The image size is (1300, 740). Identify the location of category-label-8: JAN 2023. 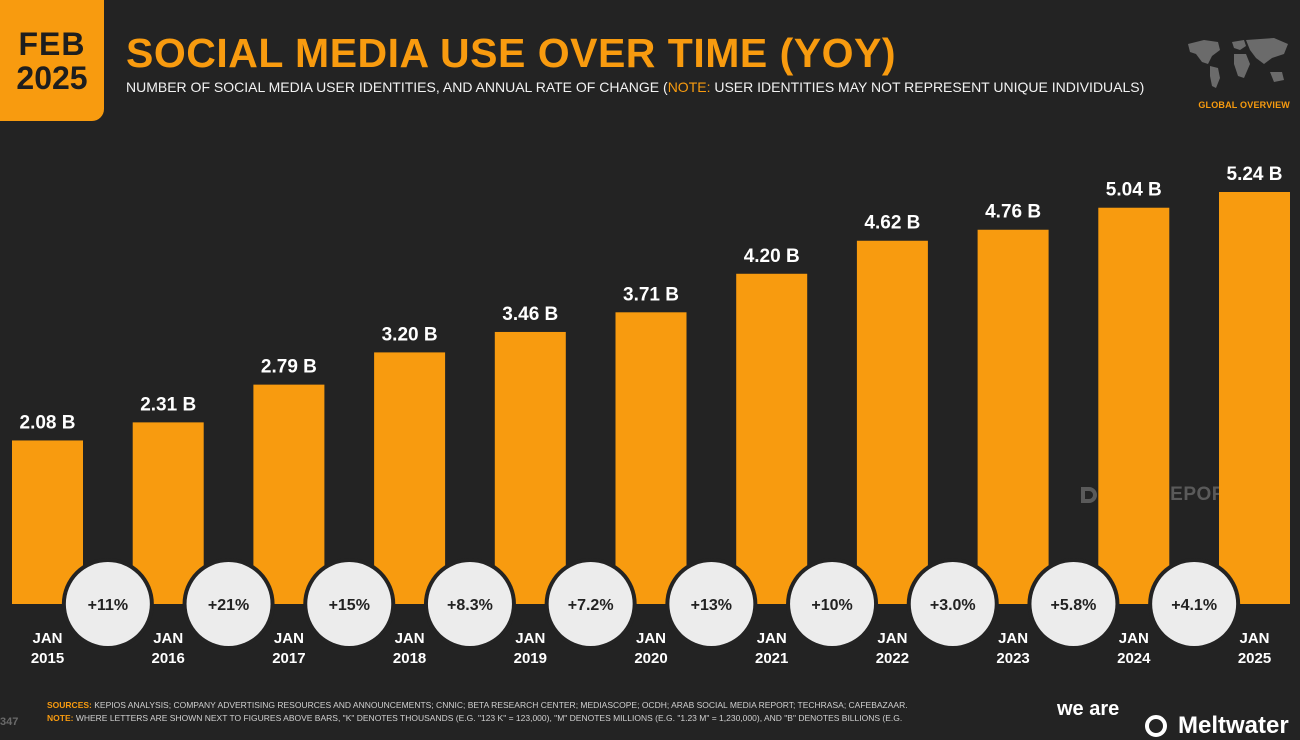
(1012, 648).